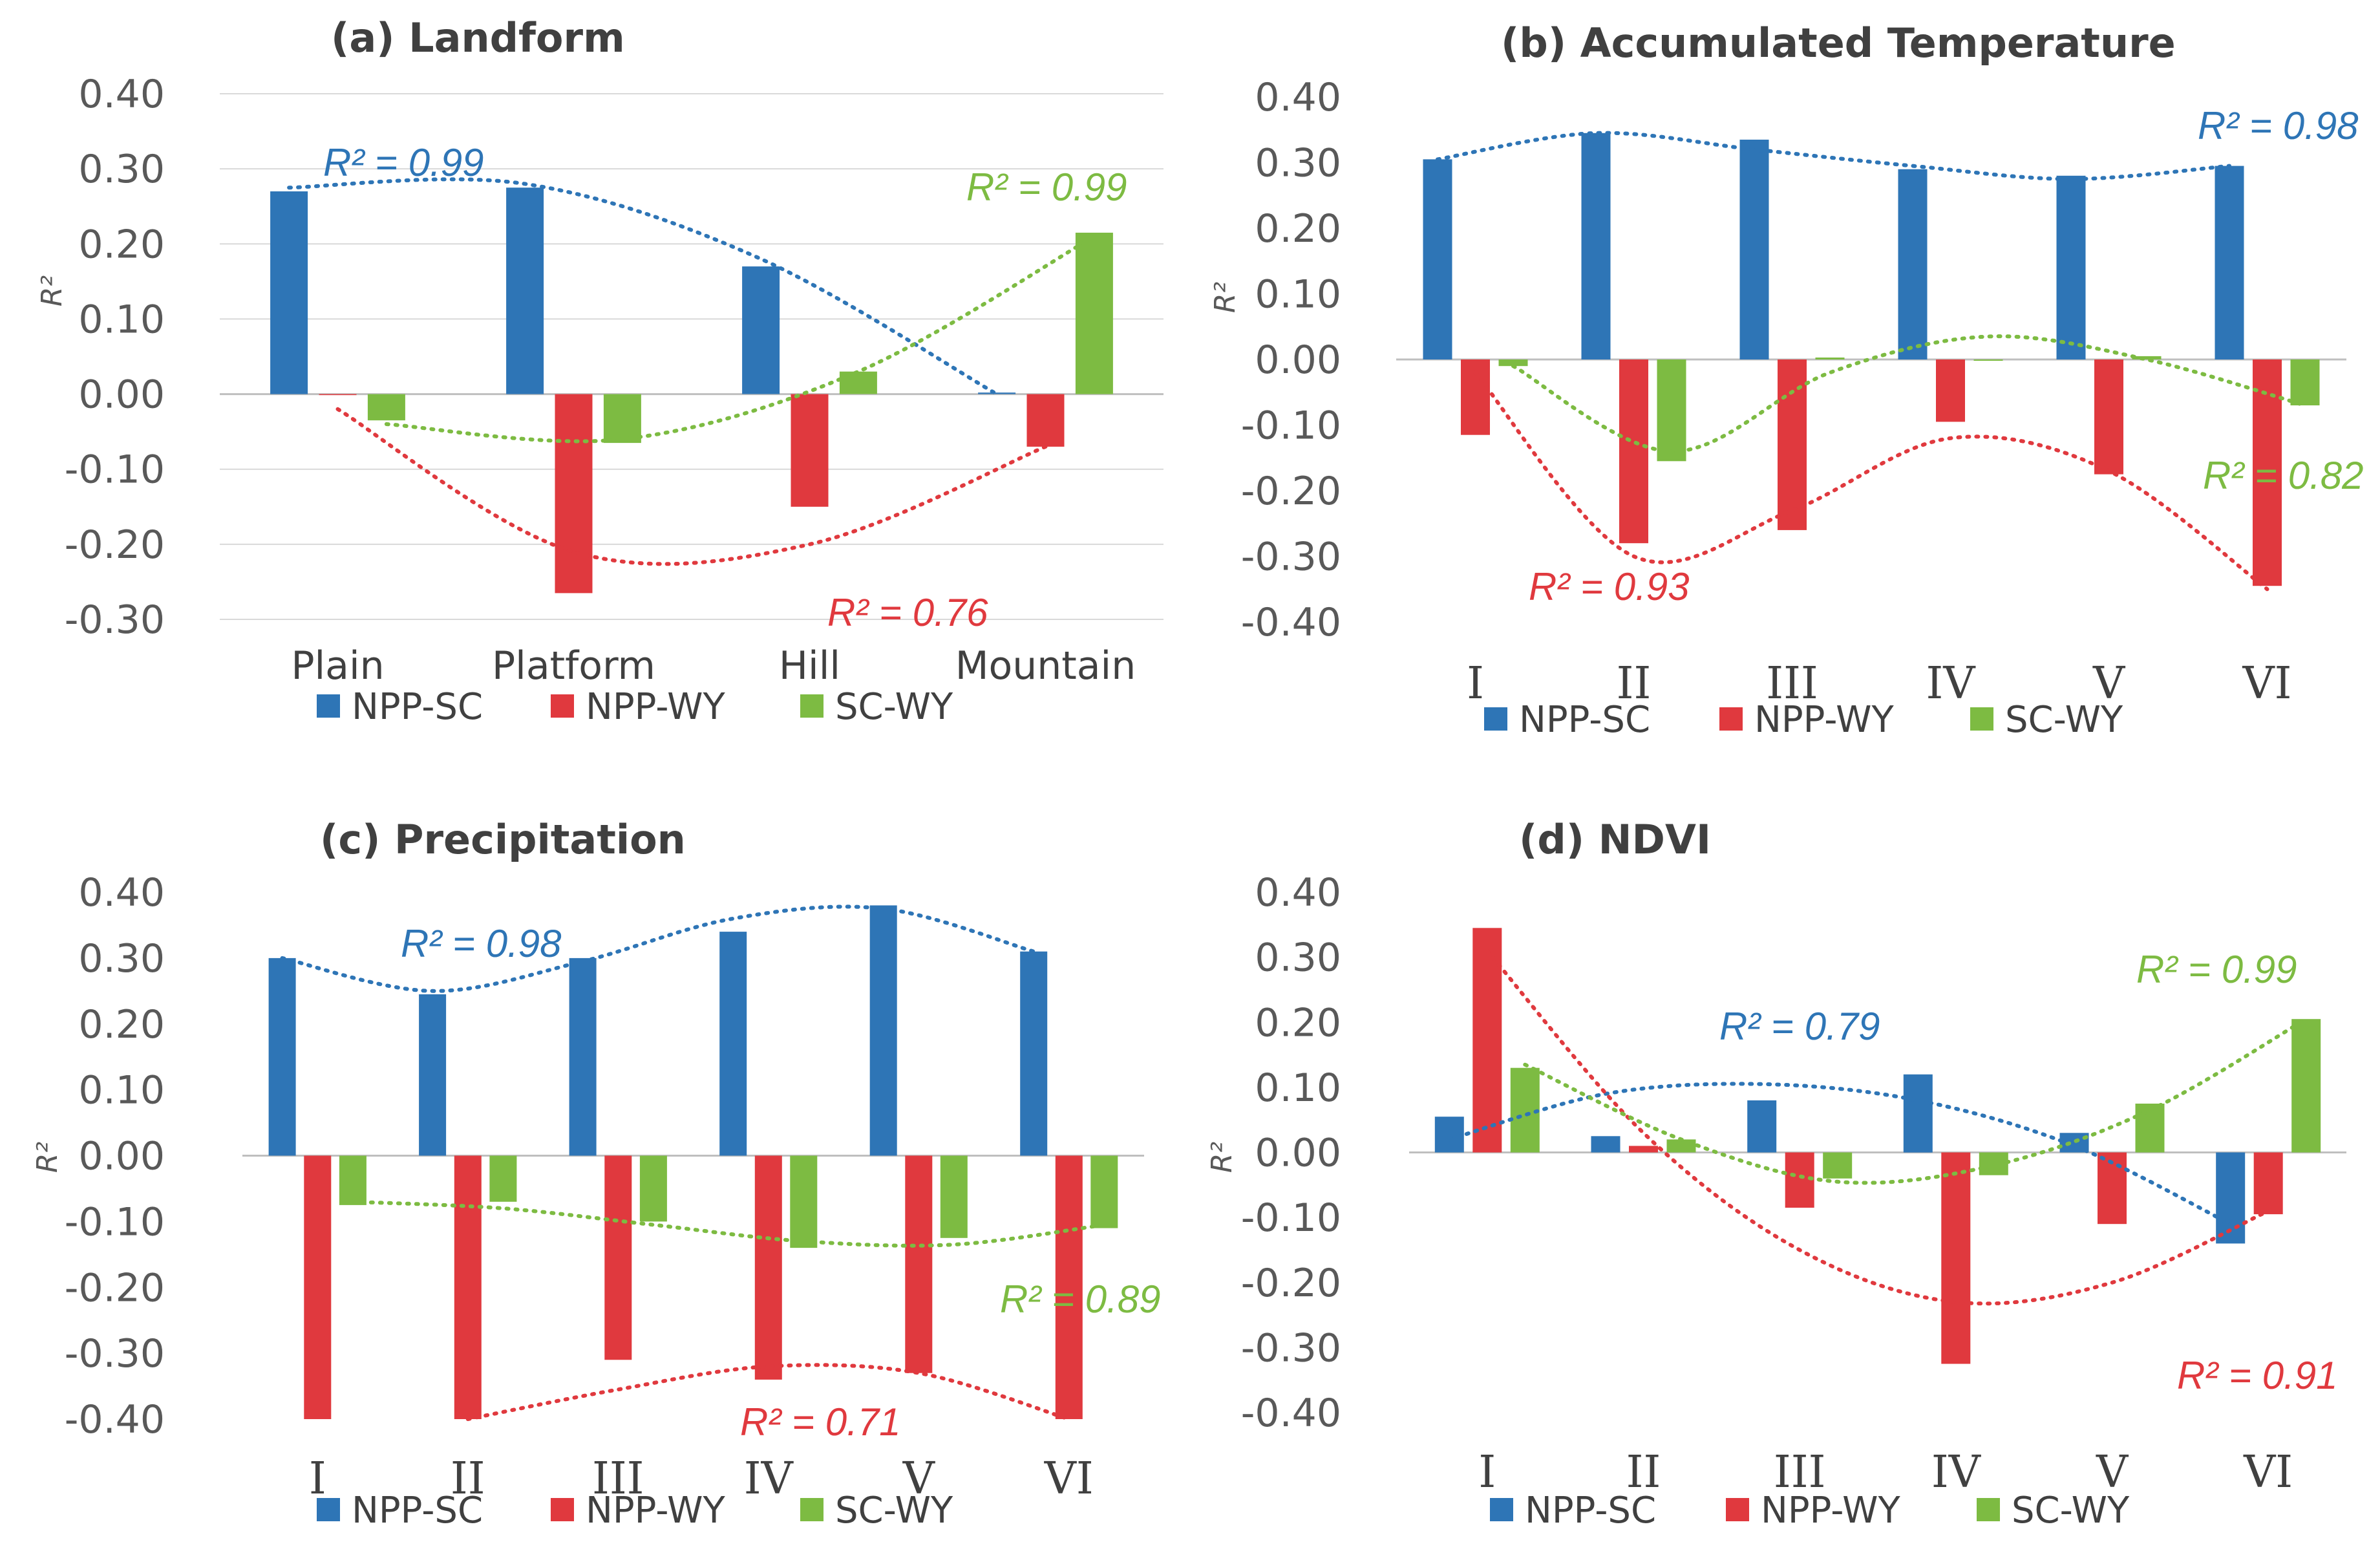 The image size is (2380, 1562). What do you see at coordinates (2267, 683) in the screenshot?
I see `x-category-label-b: VI` at bounding box center [2267, 683].